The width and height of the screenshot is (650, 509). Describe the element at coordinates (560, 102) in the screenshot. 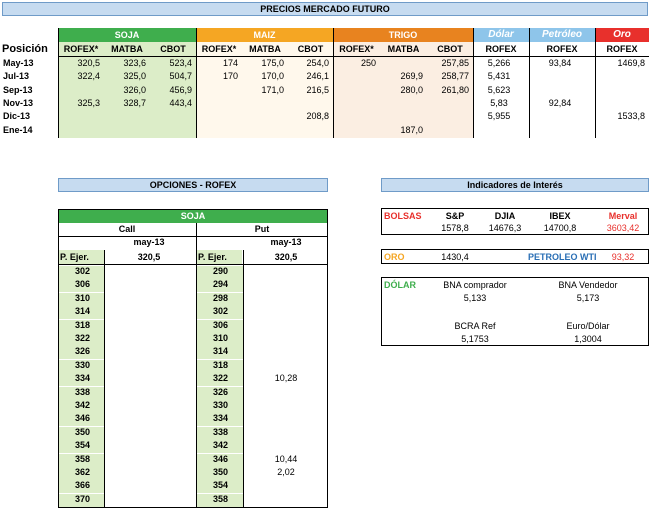

I see `price-cell: 92,84` at that location.